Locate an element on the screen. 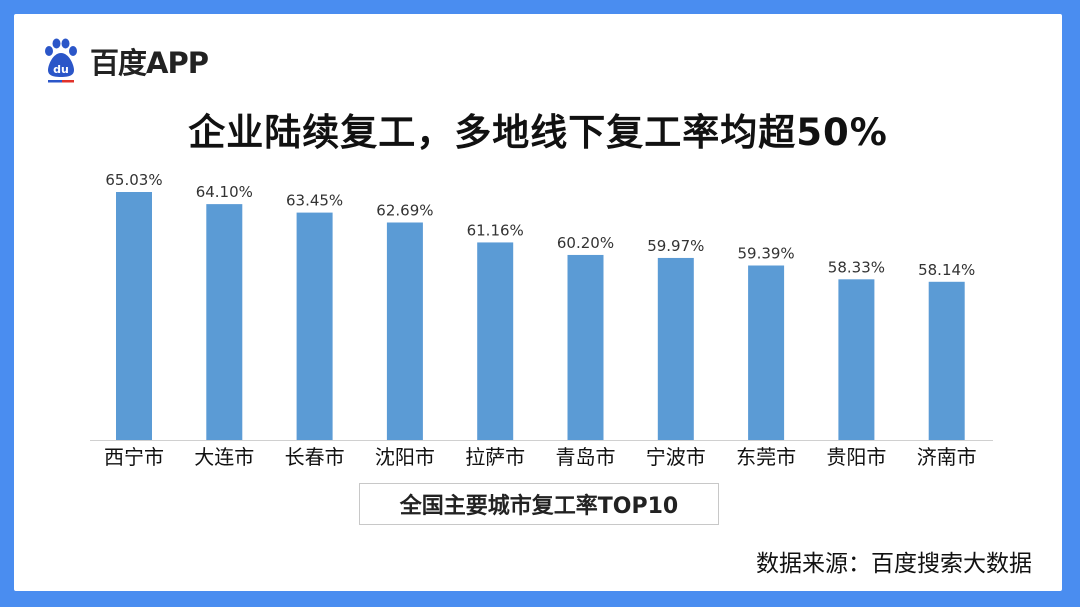 The width and height of the screenshot is (1080, 607). data-label: 62.69% is located at coordinates (404, 210).